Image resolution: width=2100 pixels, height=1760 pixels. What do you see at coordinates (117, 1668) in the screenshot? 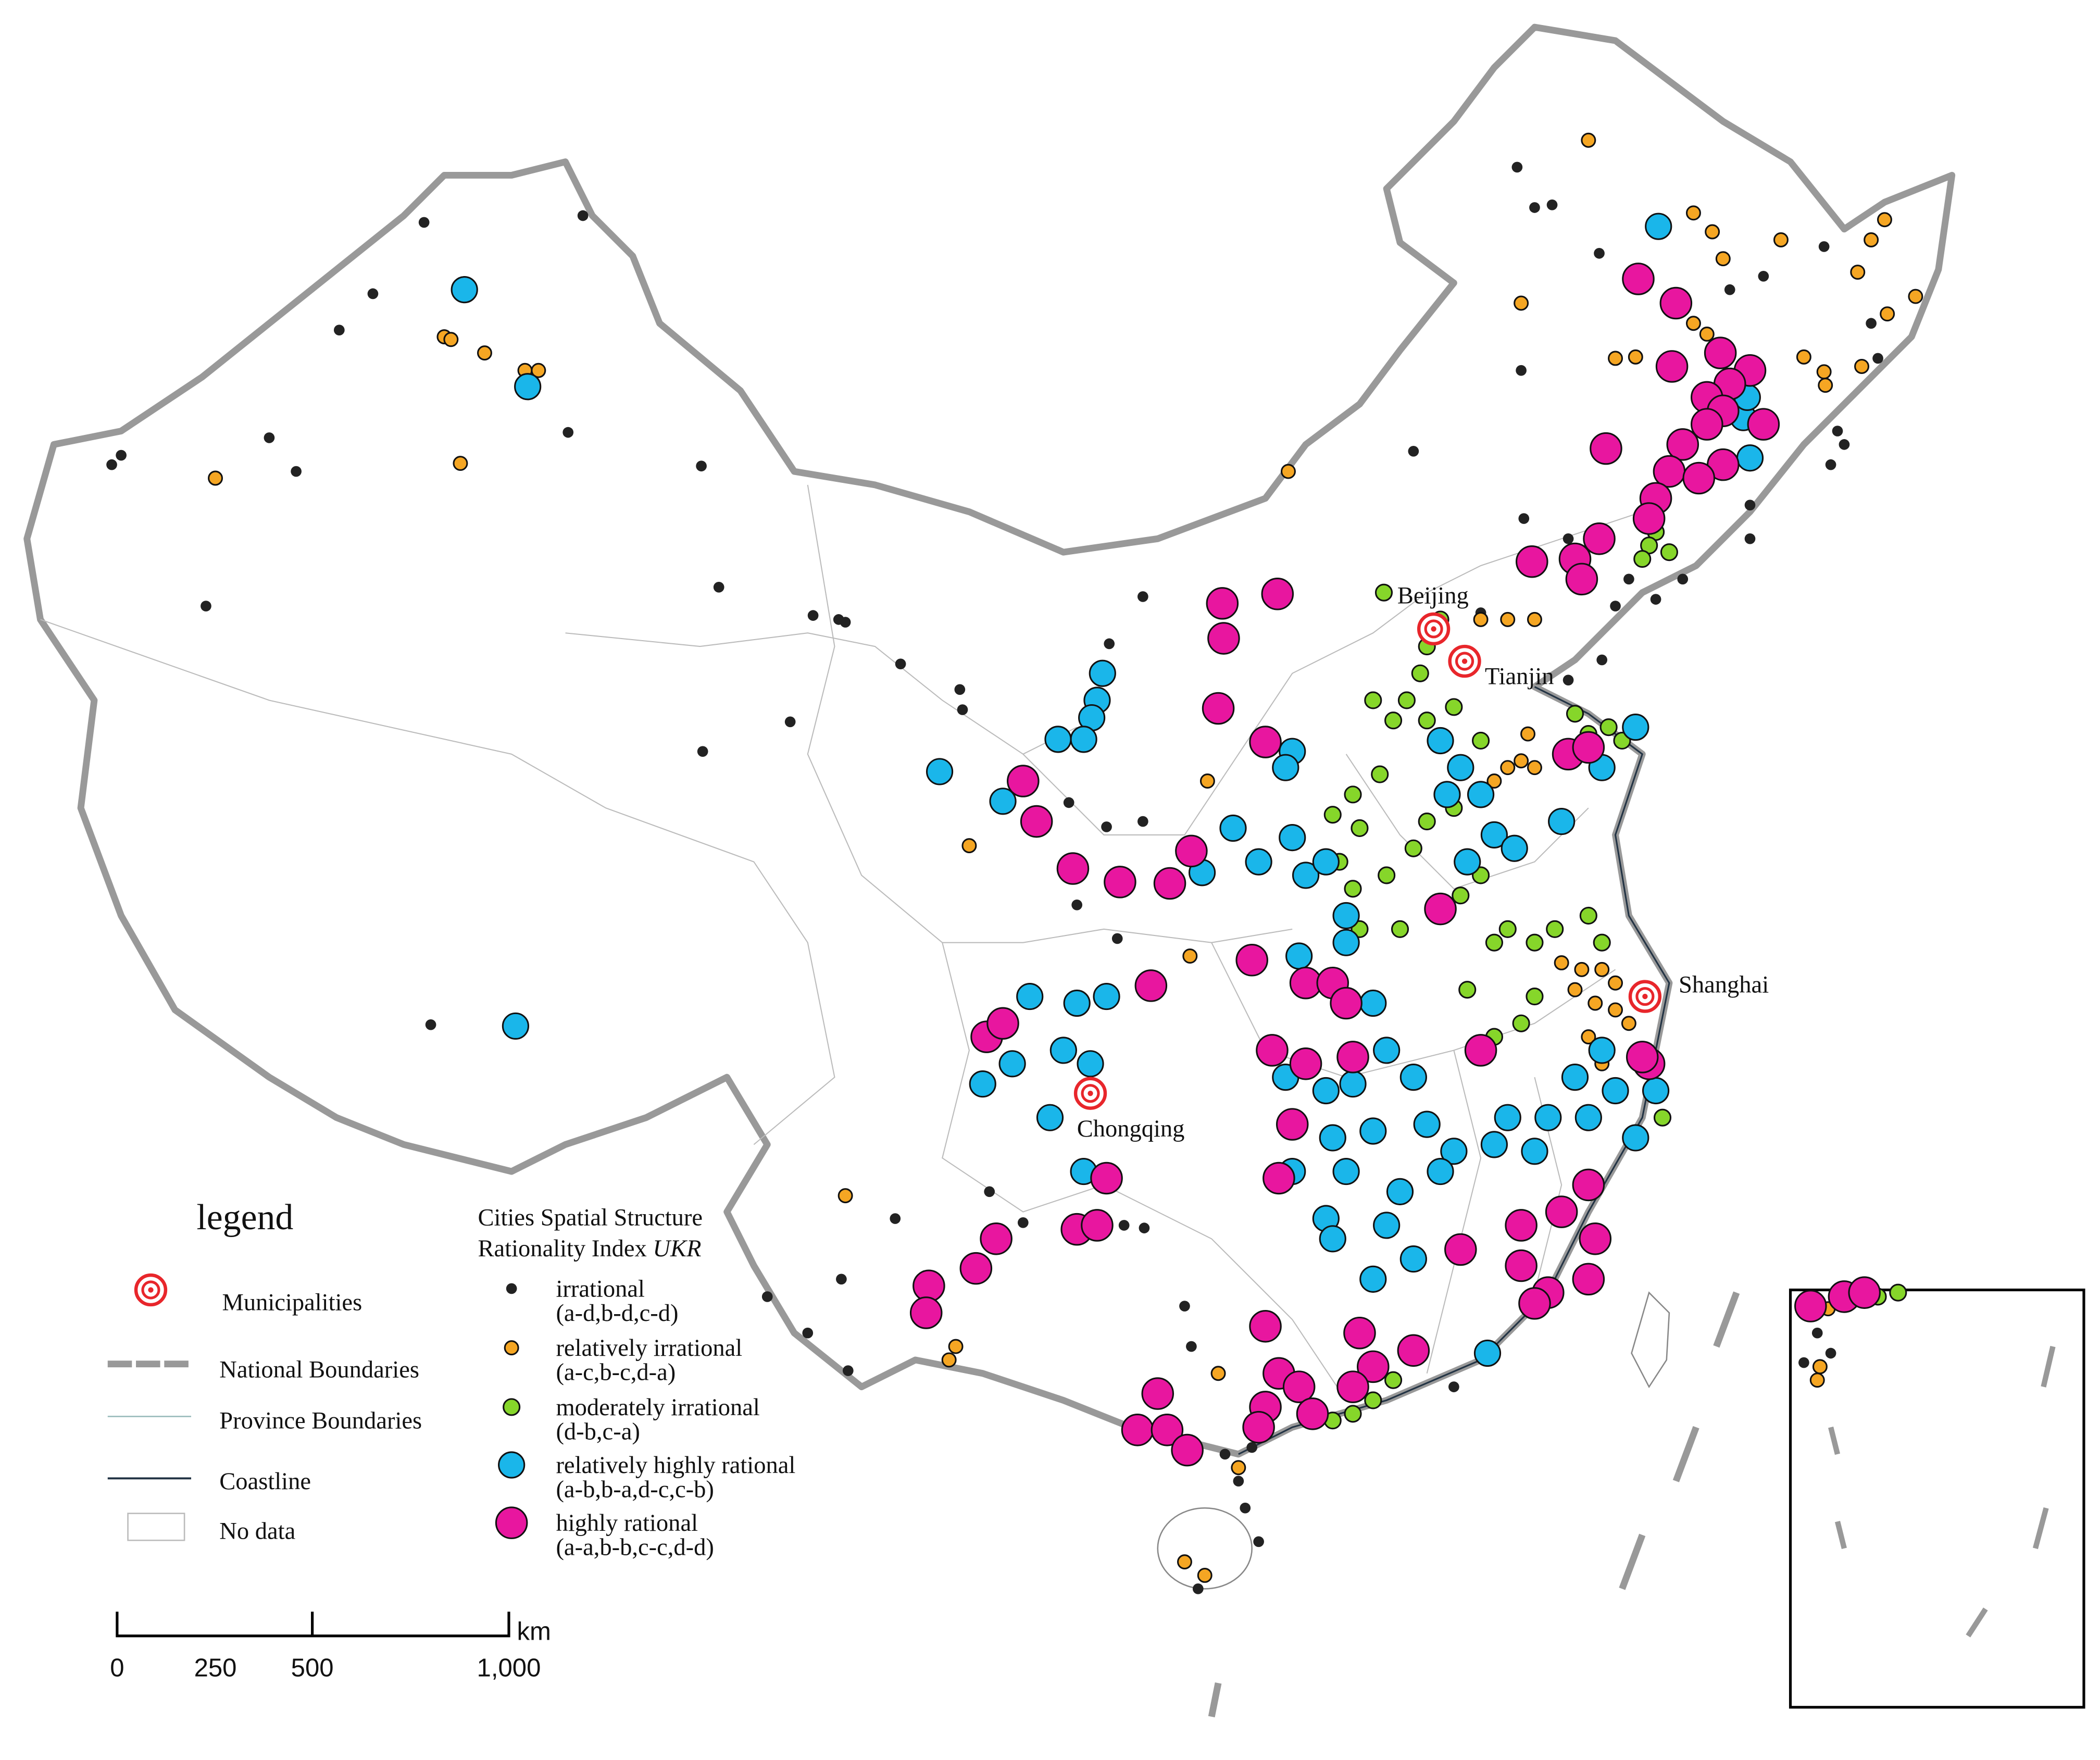
I see `scale-label: 0` at bounding box center [117, 1668].